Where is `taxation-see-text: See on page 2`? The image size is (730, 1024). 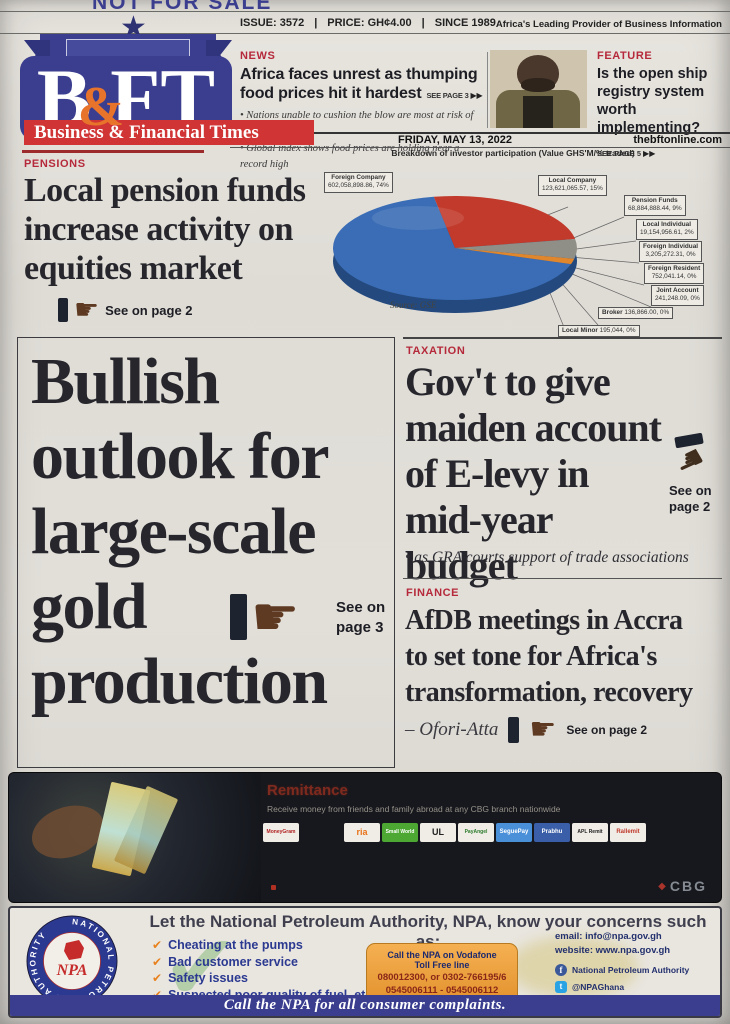
taxation-see-text: See on page 2 is located at coordinates (696, 499).